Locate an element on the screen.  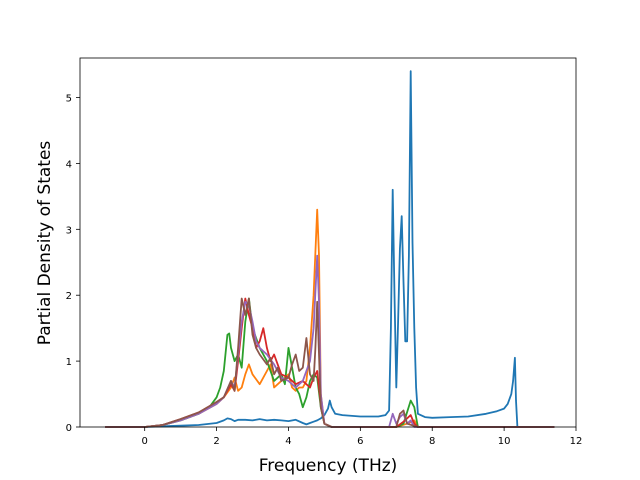
x-axis-ticks: 0 2 4 6 8 10 12 is located at coordinates (362, 437).